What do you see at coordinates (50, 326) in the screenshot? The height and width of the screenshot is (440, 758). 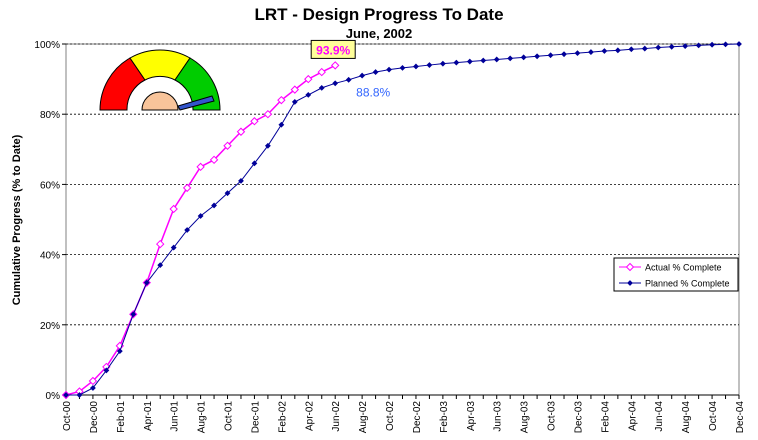 I see `y-tick-label: 20%` at bounding box center [50, 326].